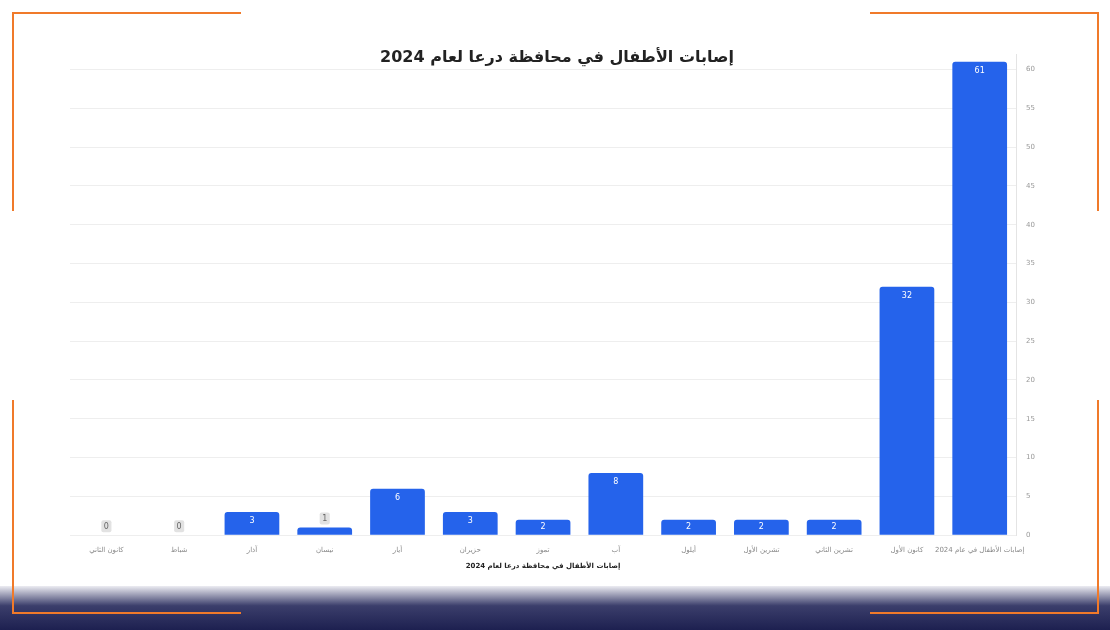  I want to click on data-label: 8, so click(616, 482).